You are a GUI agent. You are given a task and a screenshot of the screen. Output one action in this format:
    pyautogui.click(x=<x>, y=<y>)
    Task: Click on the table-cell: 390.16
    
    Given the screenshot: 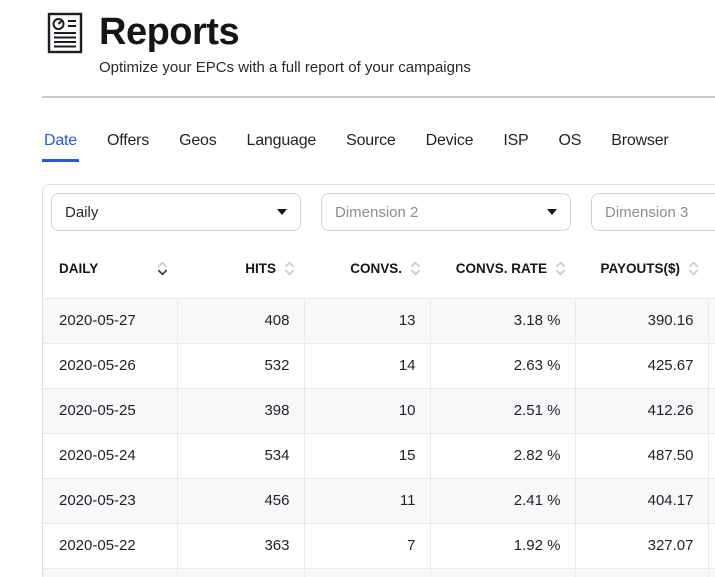 What is the action you would take?
    pyautogui.click(x=641, y=321)
    